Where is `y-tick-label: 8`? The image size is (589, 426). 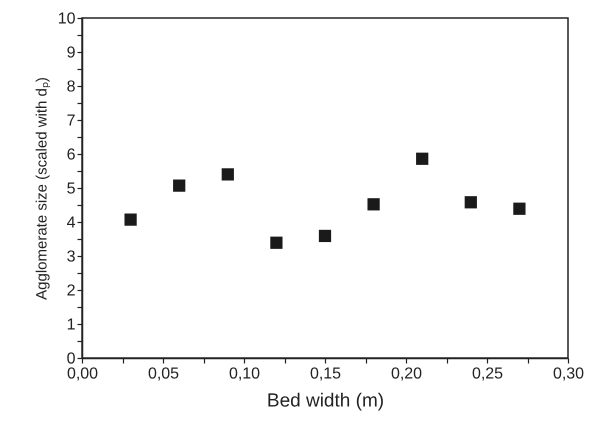 y-tick-label: 8 is located at coordinates (71, 87).